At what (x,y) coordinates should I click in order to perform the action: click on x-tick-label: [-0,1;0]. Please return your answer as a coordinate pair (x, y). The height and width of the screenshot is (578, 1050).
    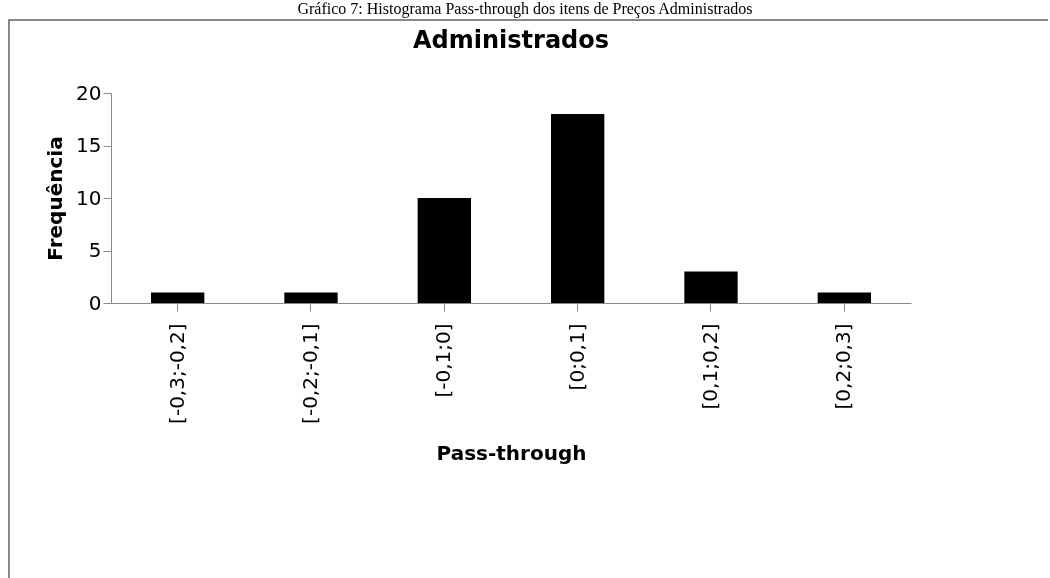
    Looking at the image, I should click on (443, 360).